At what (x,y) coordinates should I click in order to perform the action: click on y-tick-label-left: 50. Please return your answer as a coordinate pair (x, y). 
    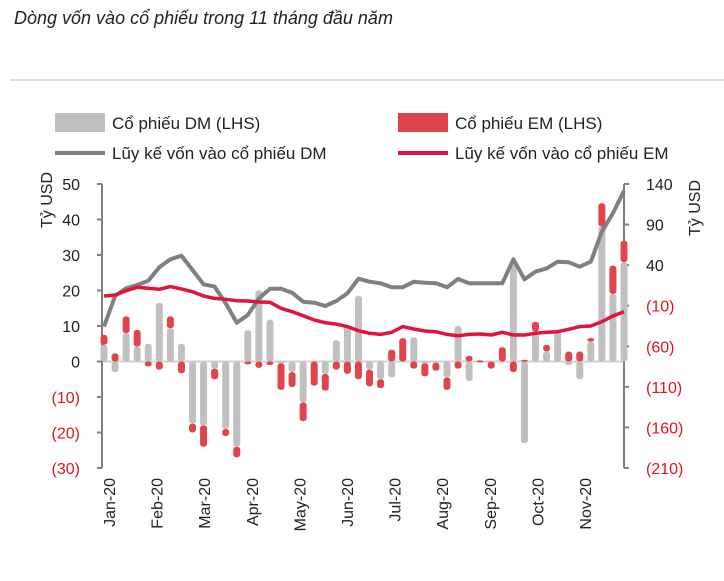
    Looking at the image, I should click on (71, 185).